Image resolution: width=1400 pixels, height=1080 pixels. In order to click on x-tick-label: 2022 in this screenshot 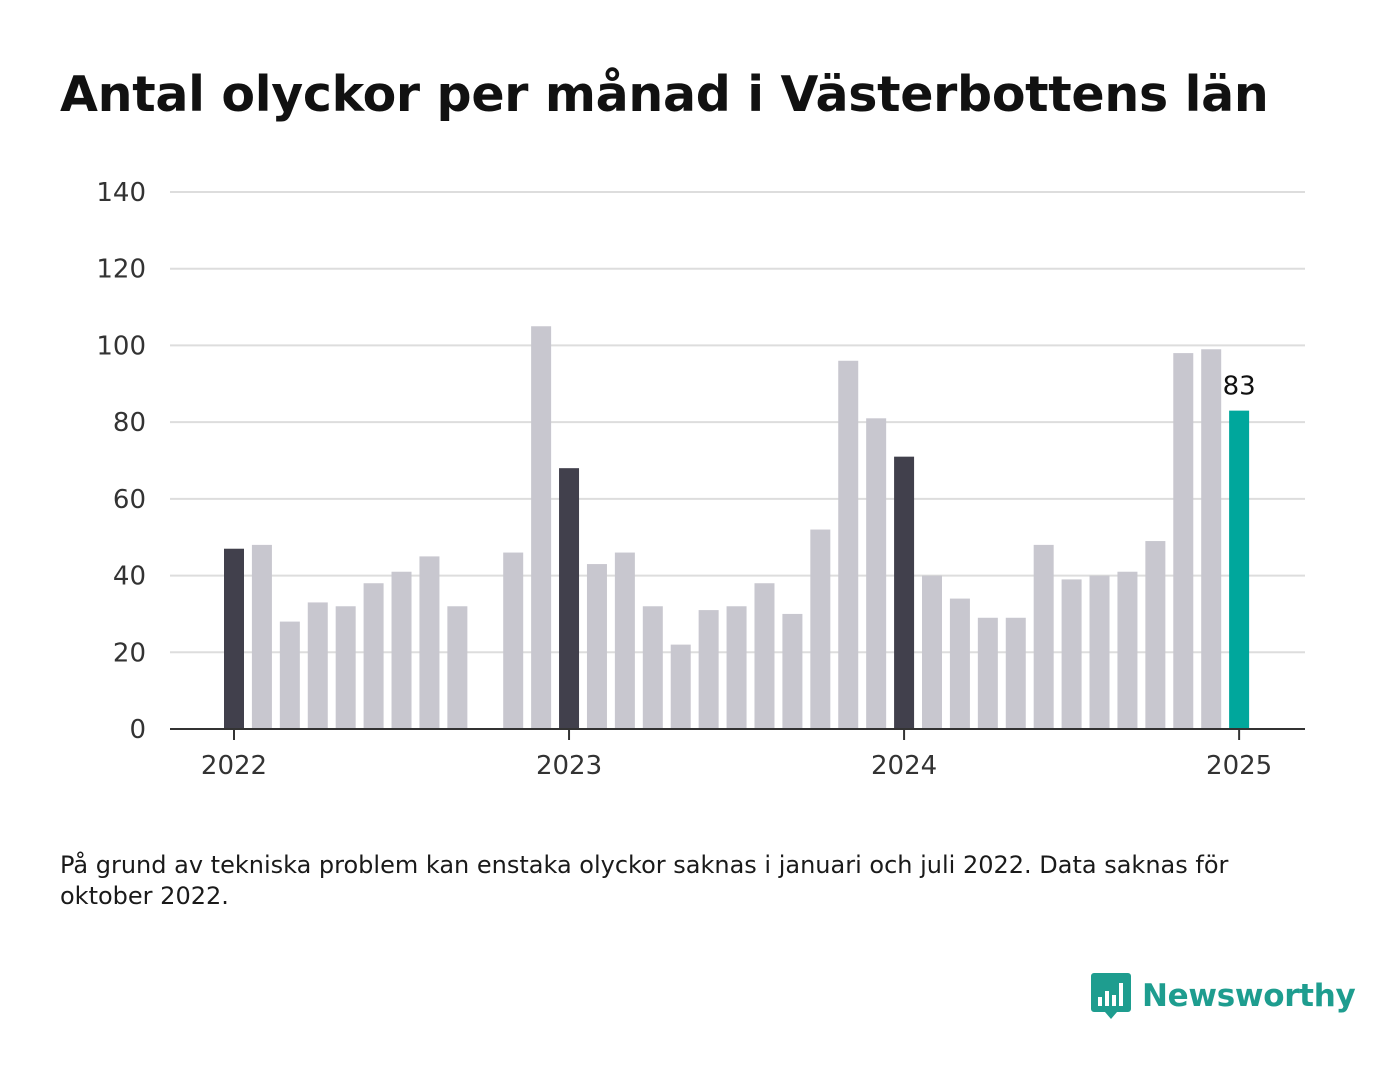, I will do `click(234, 766)`.